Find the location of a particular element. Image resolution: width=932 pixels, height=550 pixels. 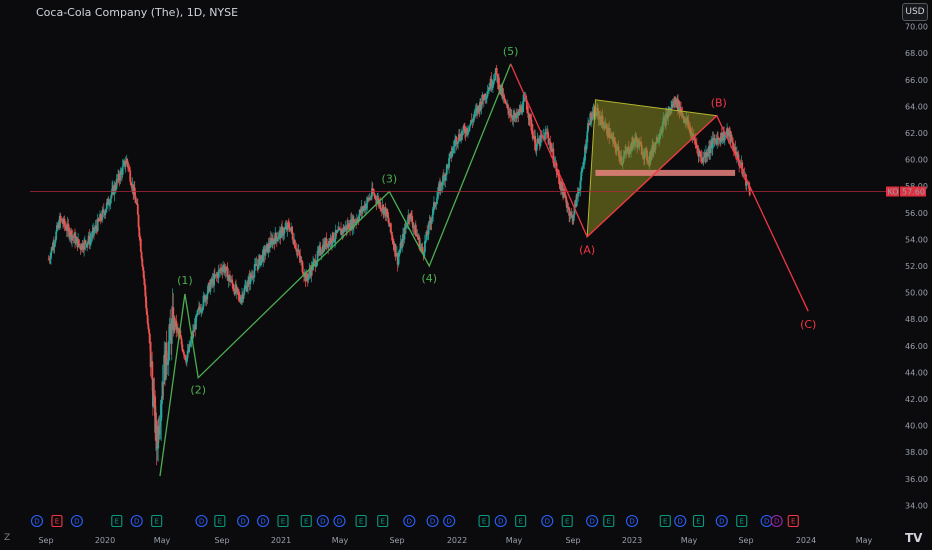

earnings-event-icon is located at coordinates (306, 521).